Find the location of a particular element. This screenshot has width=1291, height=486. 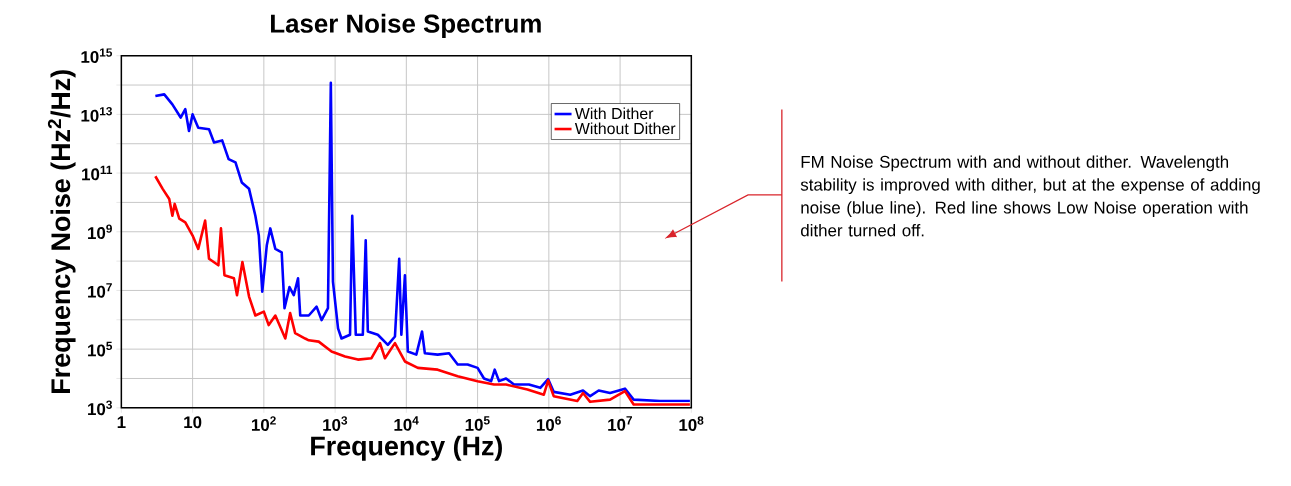

y-tick-label: 10$^{9}$ is located at coordinates (100, 231).